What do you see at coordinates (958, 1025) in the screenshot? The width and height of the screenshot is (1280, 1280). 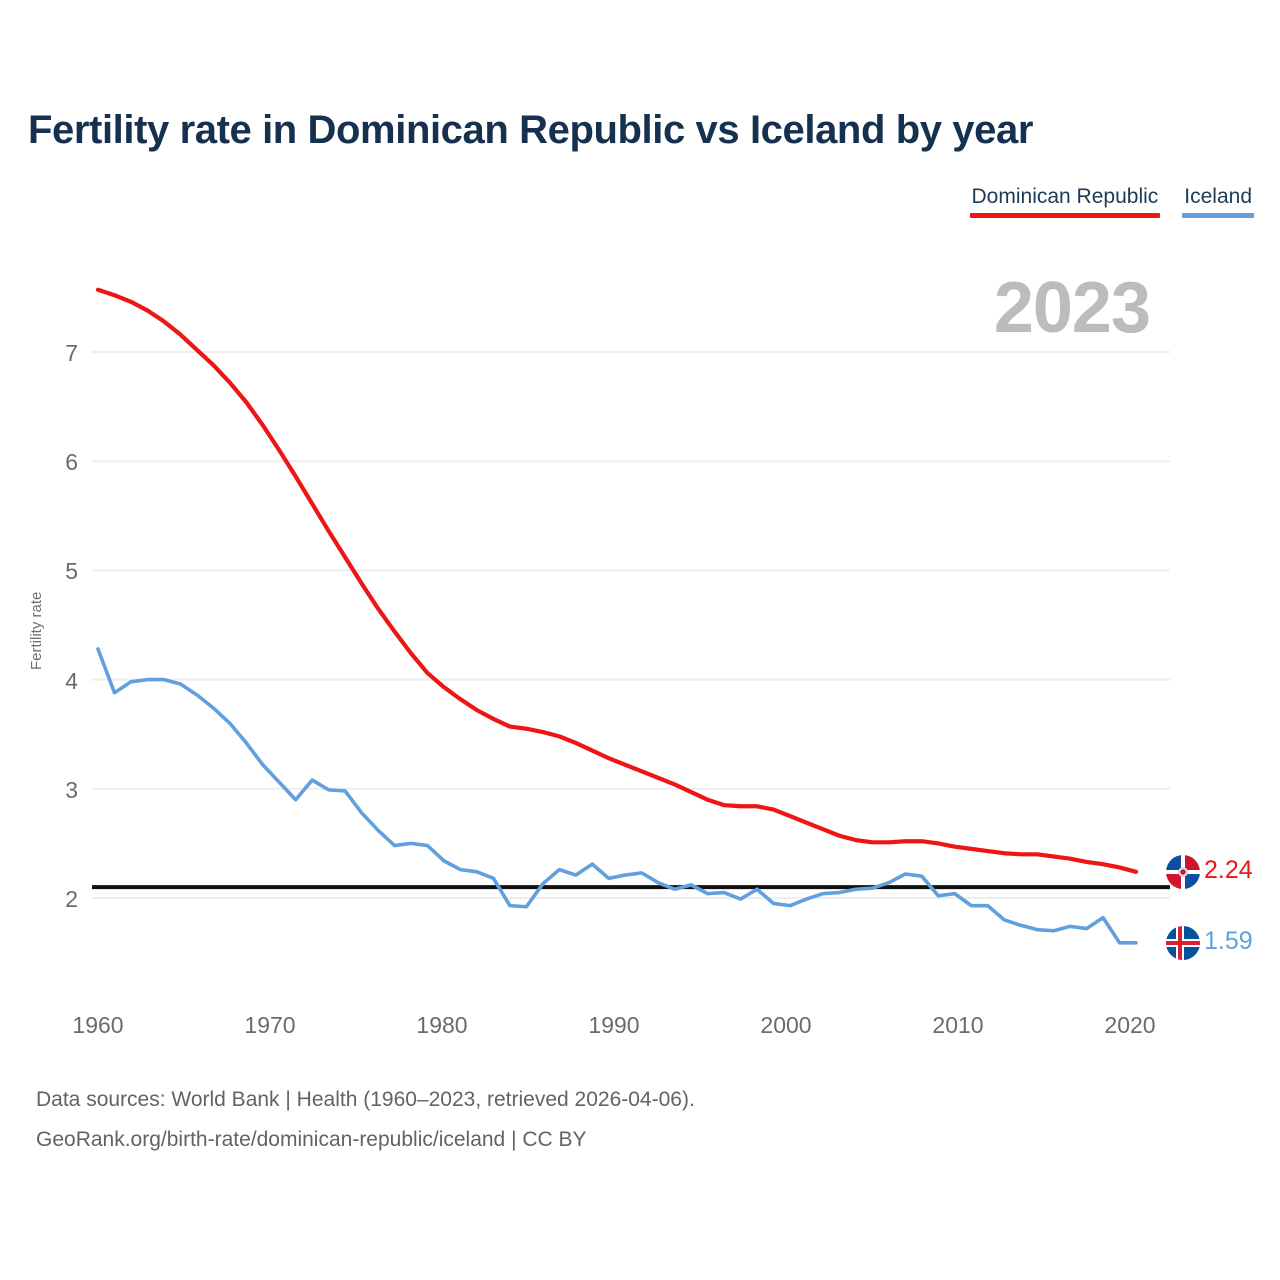 I see `x-tick-2010: 2010` at bounding box center [958, 1025].